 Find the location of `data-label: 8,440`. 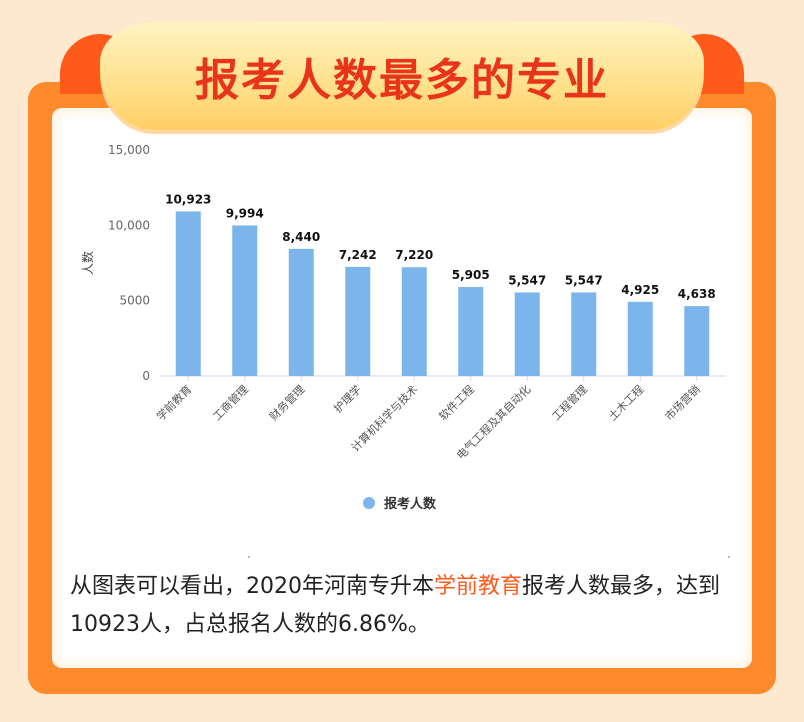

data-label: 8,440 is located at coordinates (301, 237).